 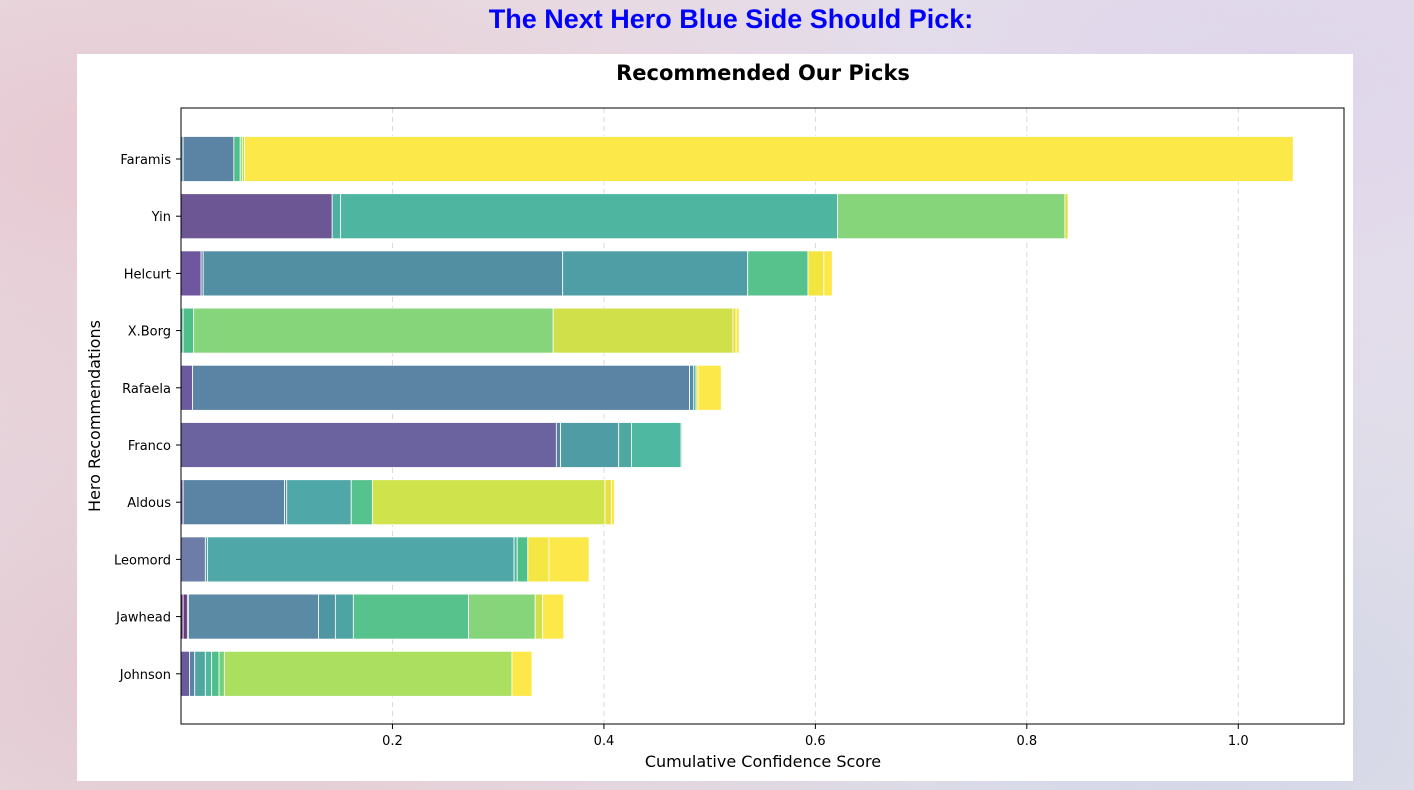 What do you see at coordinates (145, 675) in the screenshot?
I see `y-tick-label: Johnson` at bounding box center [145, 675].